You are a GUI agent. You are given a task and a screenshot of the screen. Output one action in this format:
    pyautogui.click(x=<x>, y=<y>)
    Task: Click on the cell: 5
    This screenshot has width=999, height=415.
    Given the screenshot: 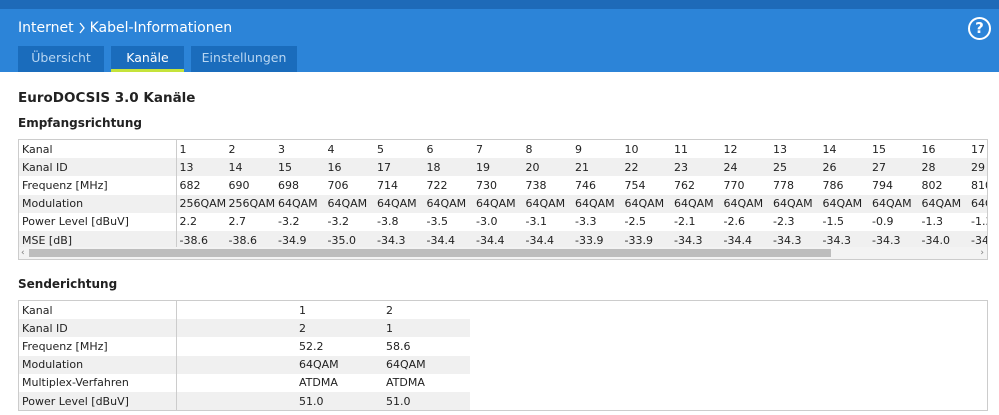 What is the action you would take?
    pyautogui.click(x=380, y=149)
    